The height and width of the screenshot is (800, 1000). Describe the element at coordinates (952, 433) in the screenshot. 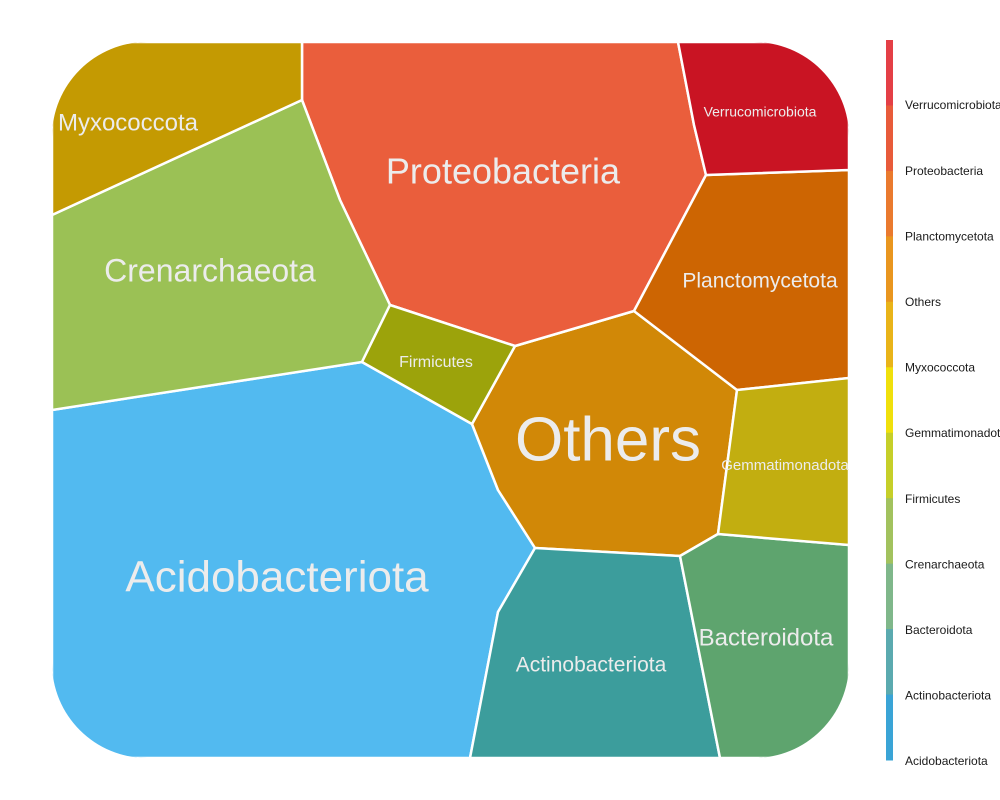

I see `legend-label-gemmatimonadota: Gemmatimonadota` at that location.